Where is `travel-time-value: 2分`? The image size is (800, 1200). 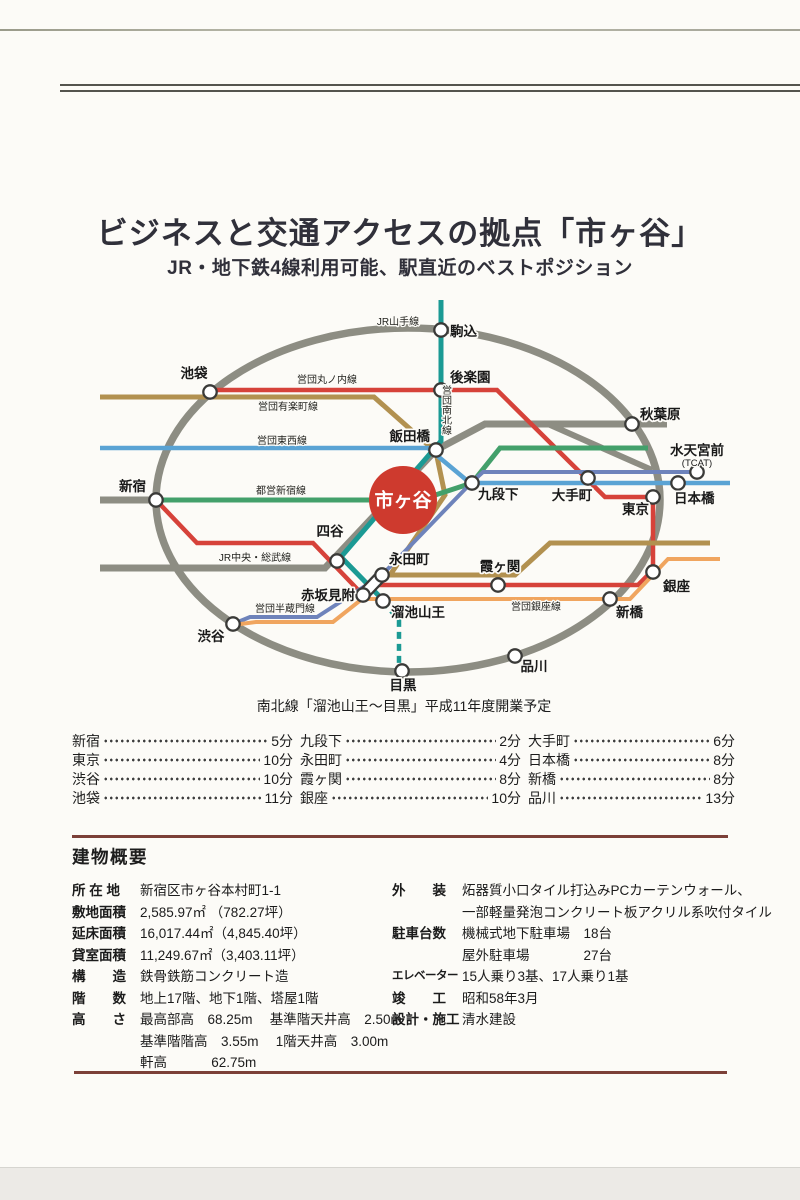
travel-time-value: 2分 is located at coordinates (510, 740).